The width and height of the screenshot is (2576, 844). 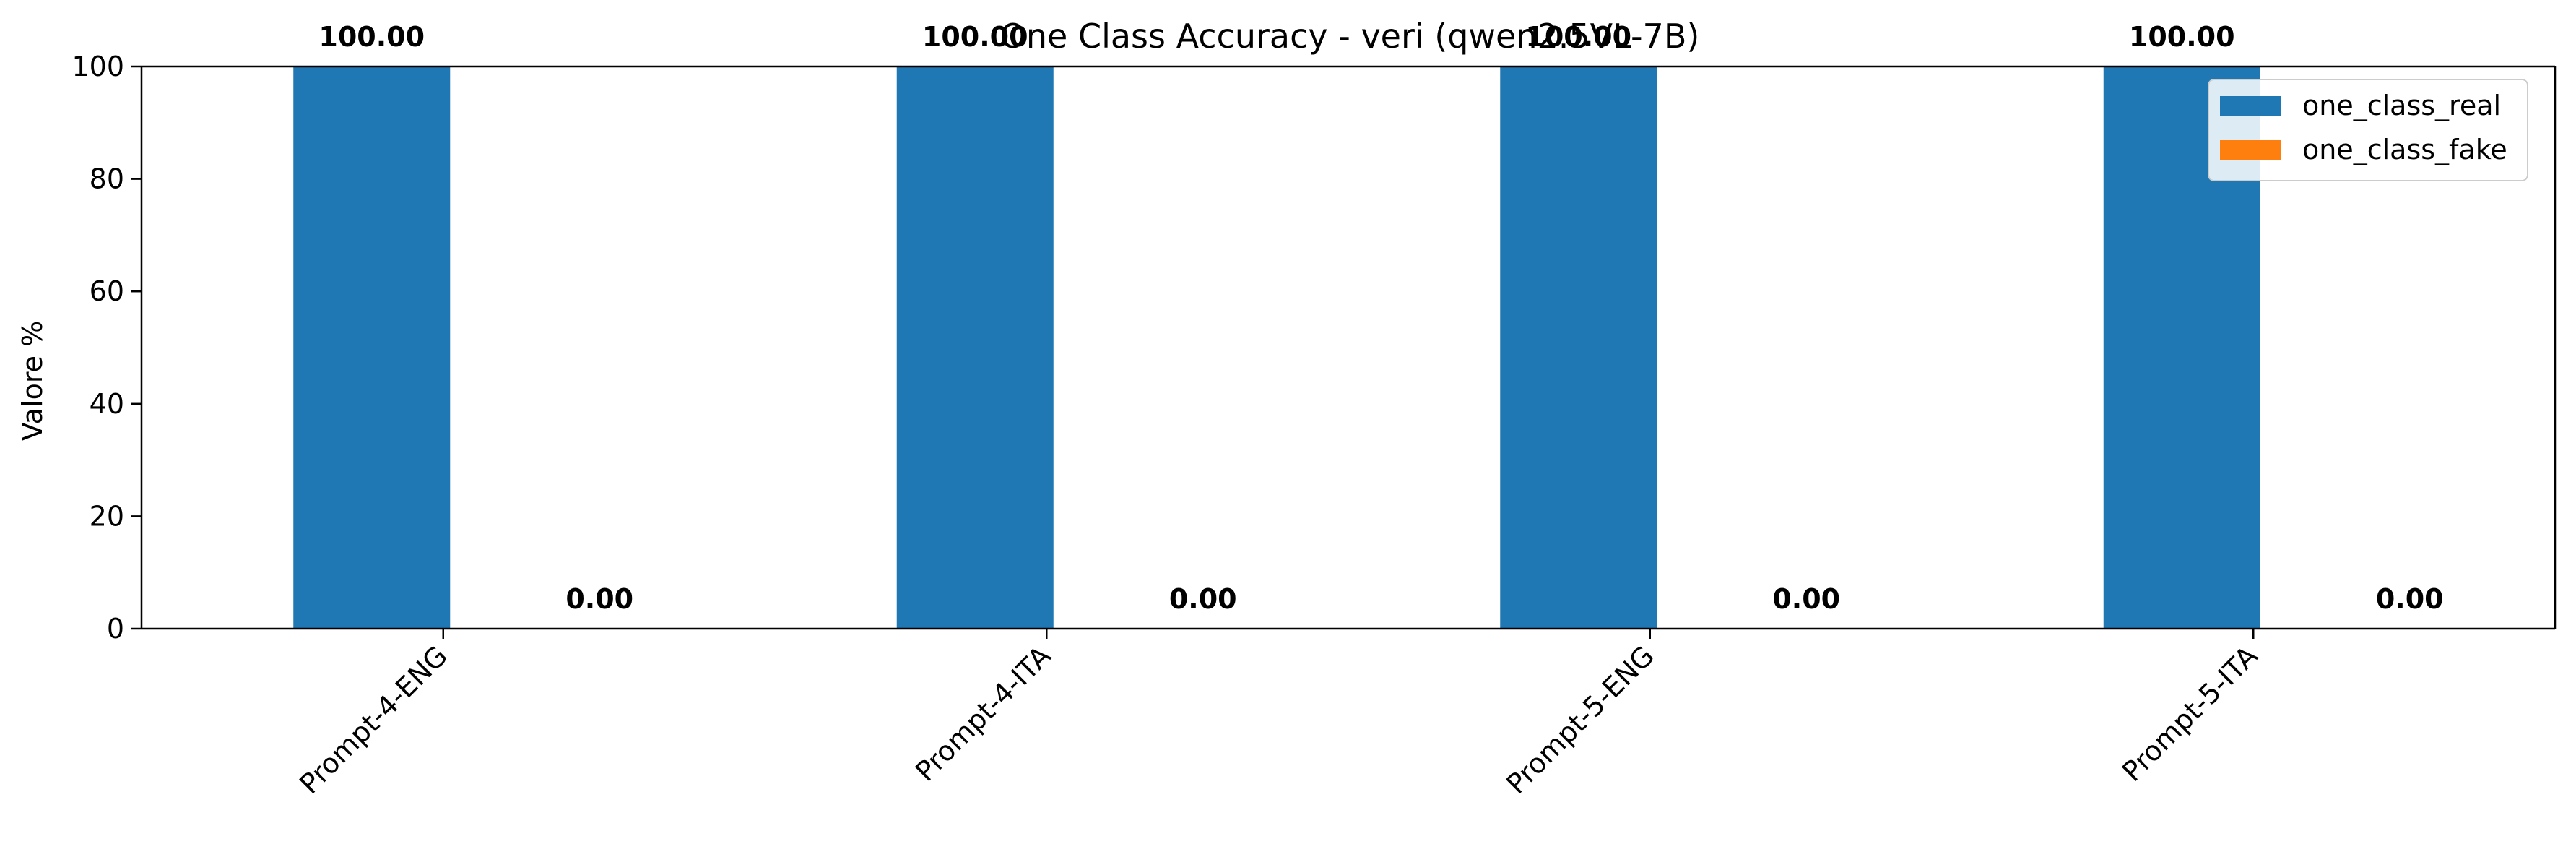 I want to click on y-tick-label: 20, so click(x=107, y=516).